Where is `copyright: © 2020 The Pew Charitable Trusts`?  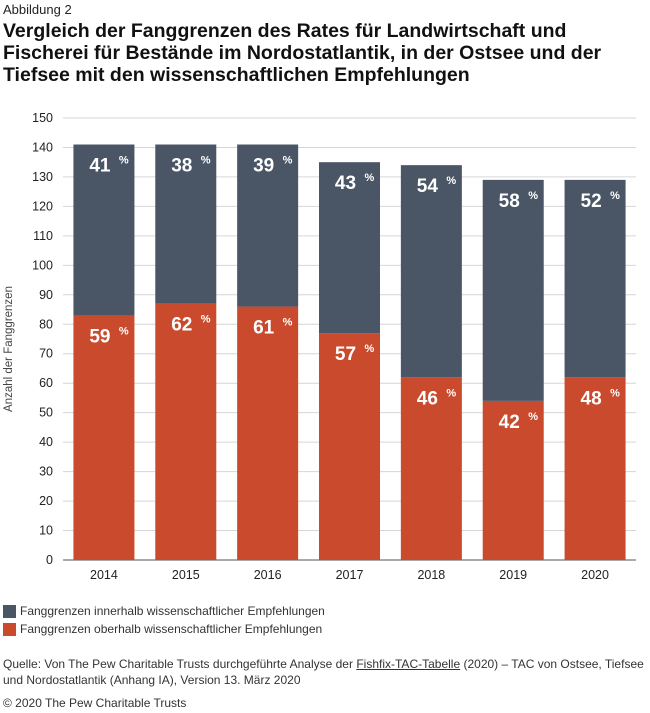 copyright: © 2020 The Pew Charitable Trusts is located at coordinates (95, 703).